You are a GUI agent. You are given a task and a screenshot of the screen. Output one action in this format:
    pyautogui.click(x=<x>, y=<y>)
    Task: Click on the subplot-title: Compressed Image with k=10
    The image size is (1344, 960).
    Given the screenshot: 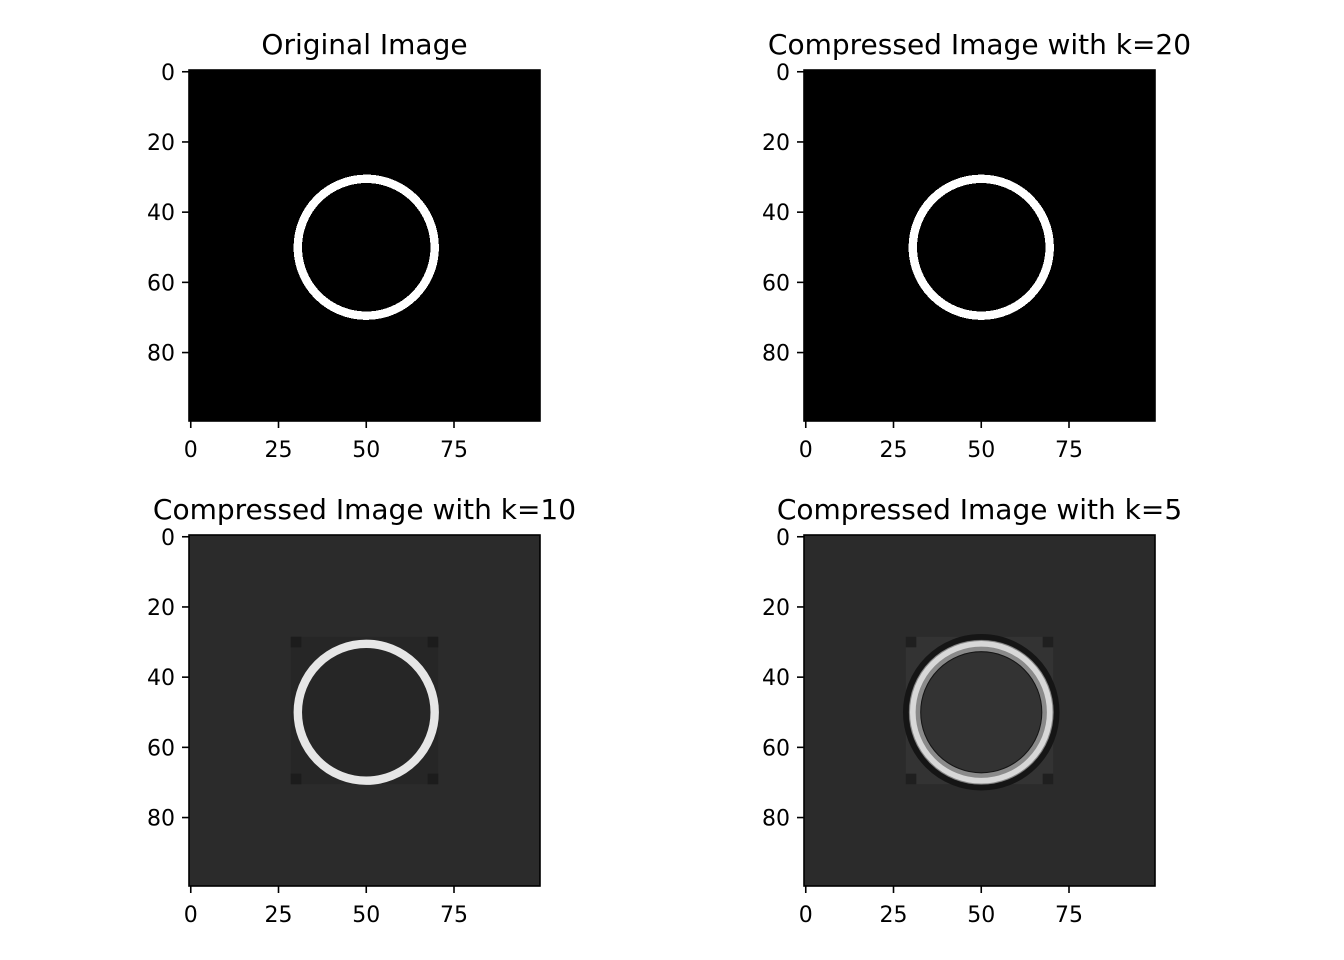 What is the action you would take?
    pyautogui.click(x=364, y=509)
    